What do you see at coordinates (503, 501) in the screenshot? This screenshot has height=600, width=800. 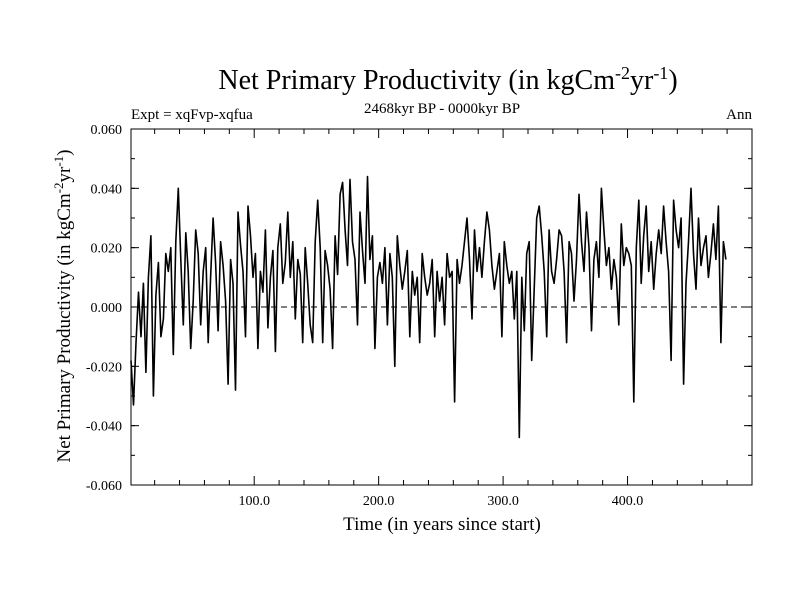 I see `x-tick-label: 300.0` at bounding box center [503, 501].